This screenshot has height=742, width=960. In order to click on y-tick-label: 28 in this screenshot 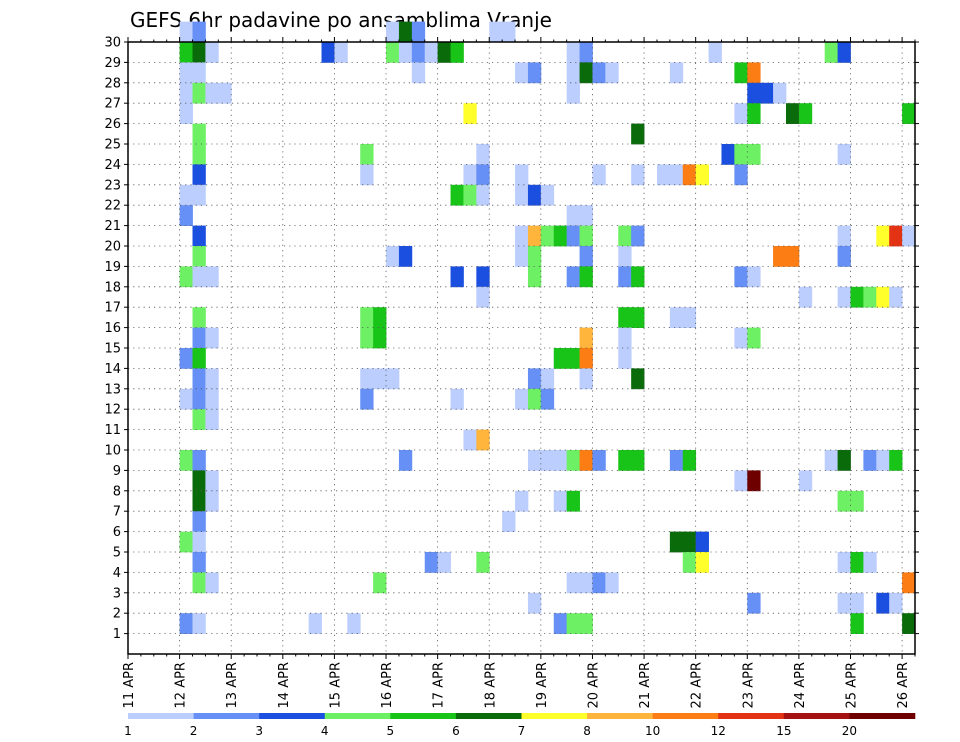, I will do `click(112, 83)`.